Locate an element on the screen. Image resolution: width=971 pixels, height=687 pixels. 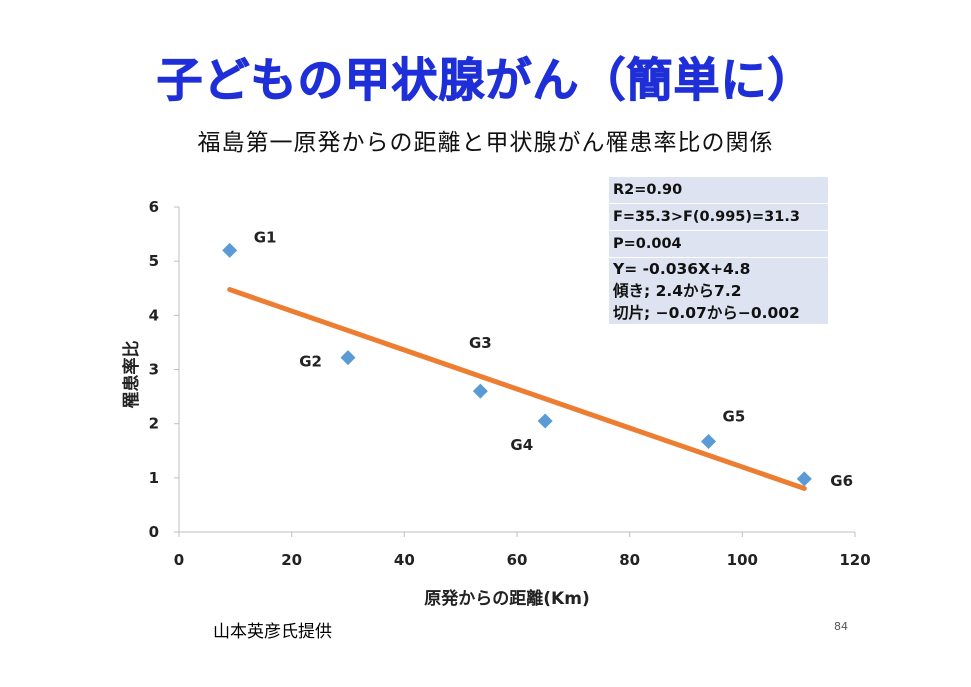
point-label-g2: G2 is located at coordinates (310, 362).